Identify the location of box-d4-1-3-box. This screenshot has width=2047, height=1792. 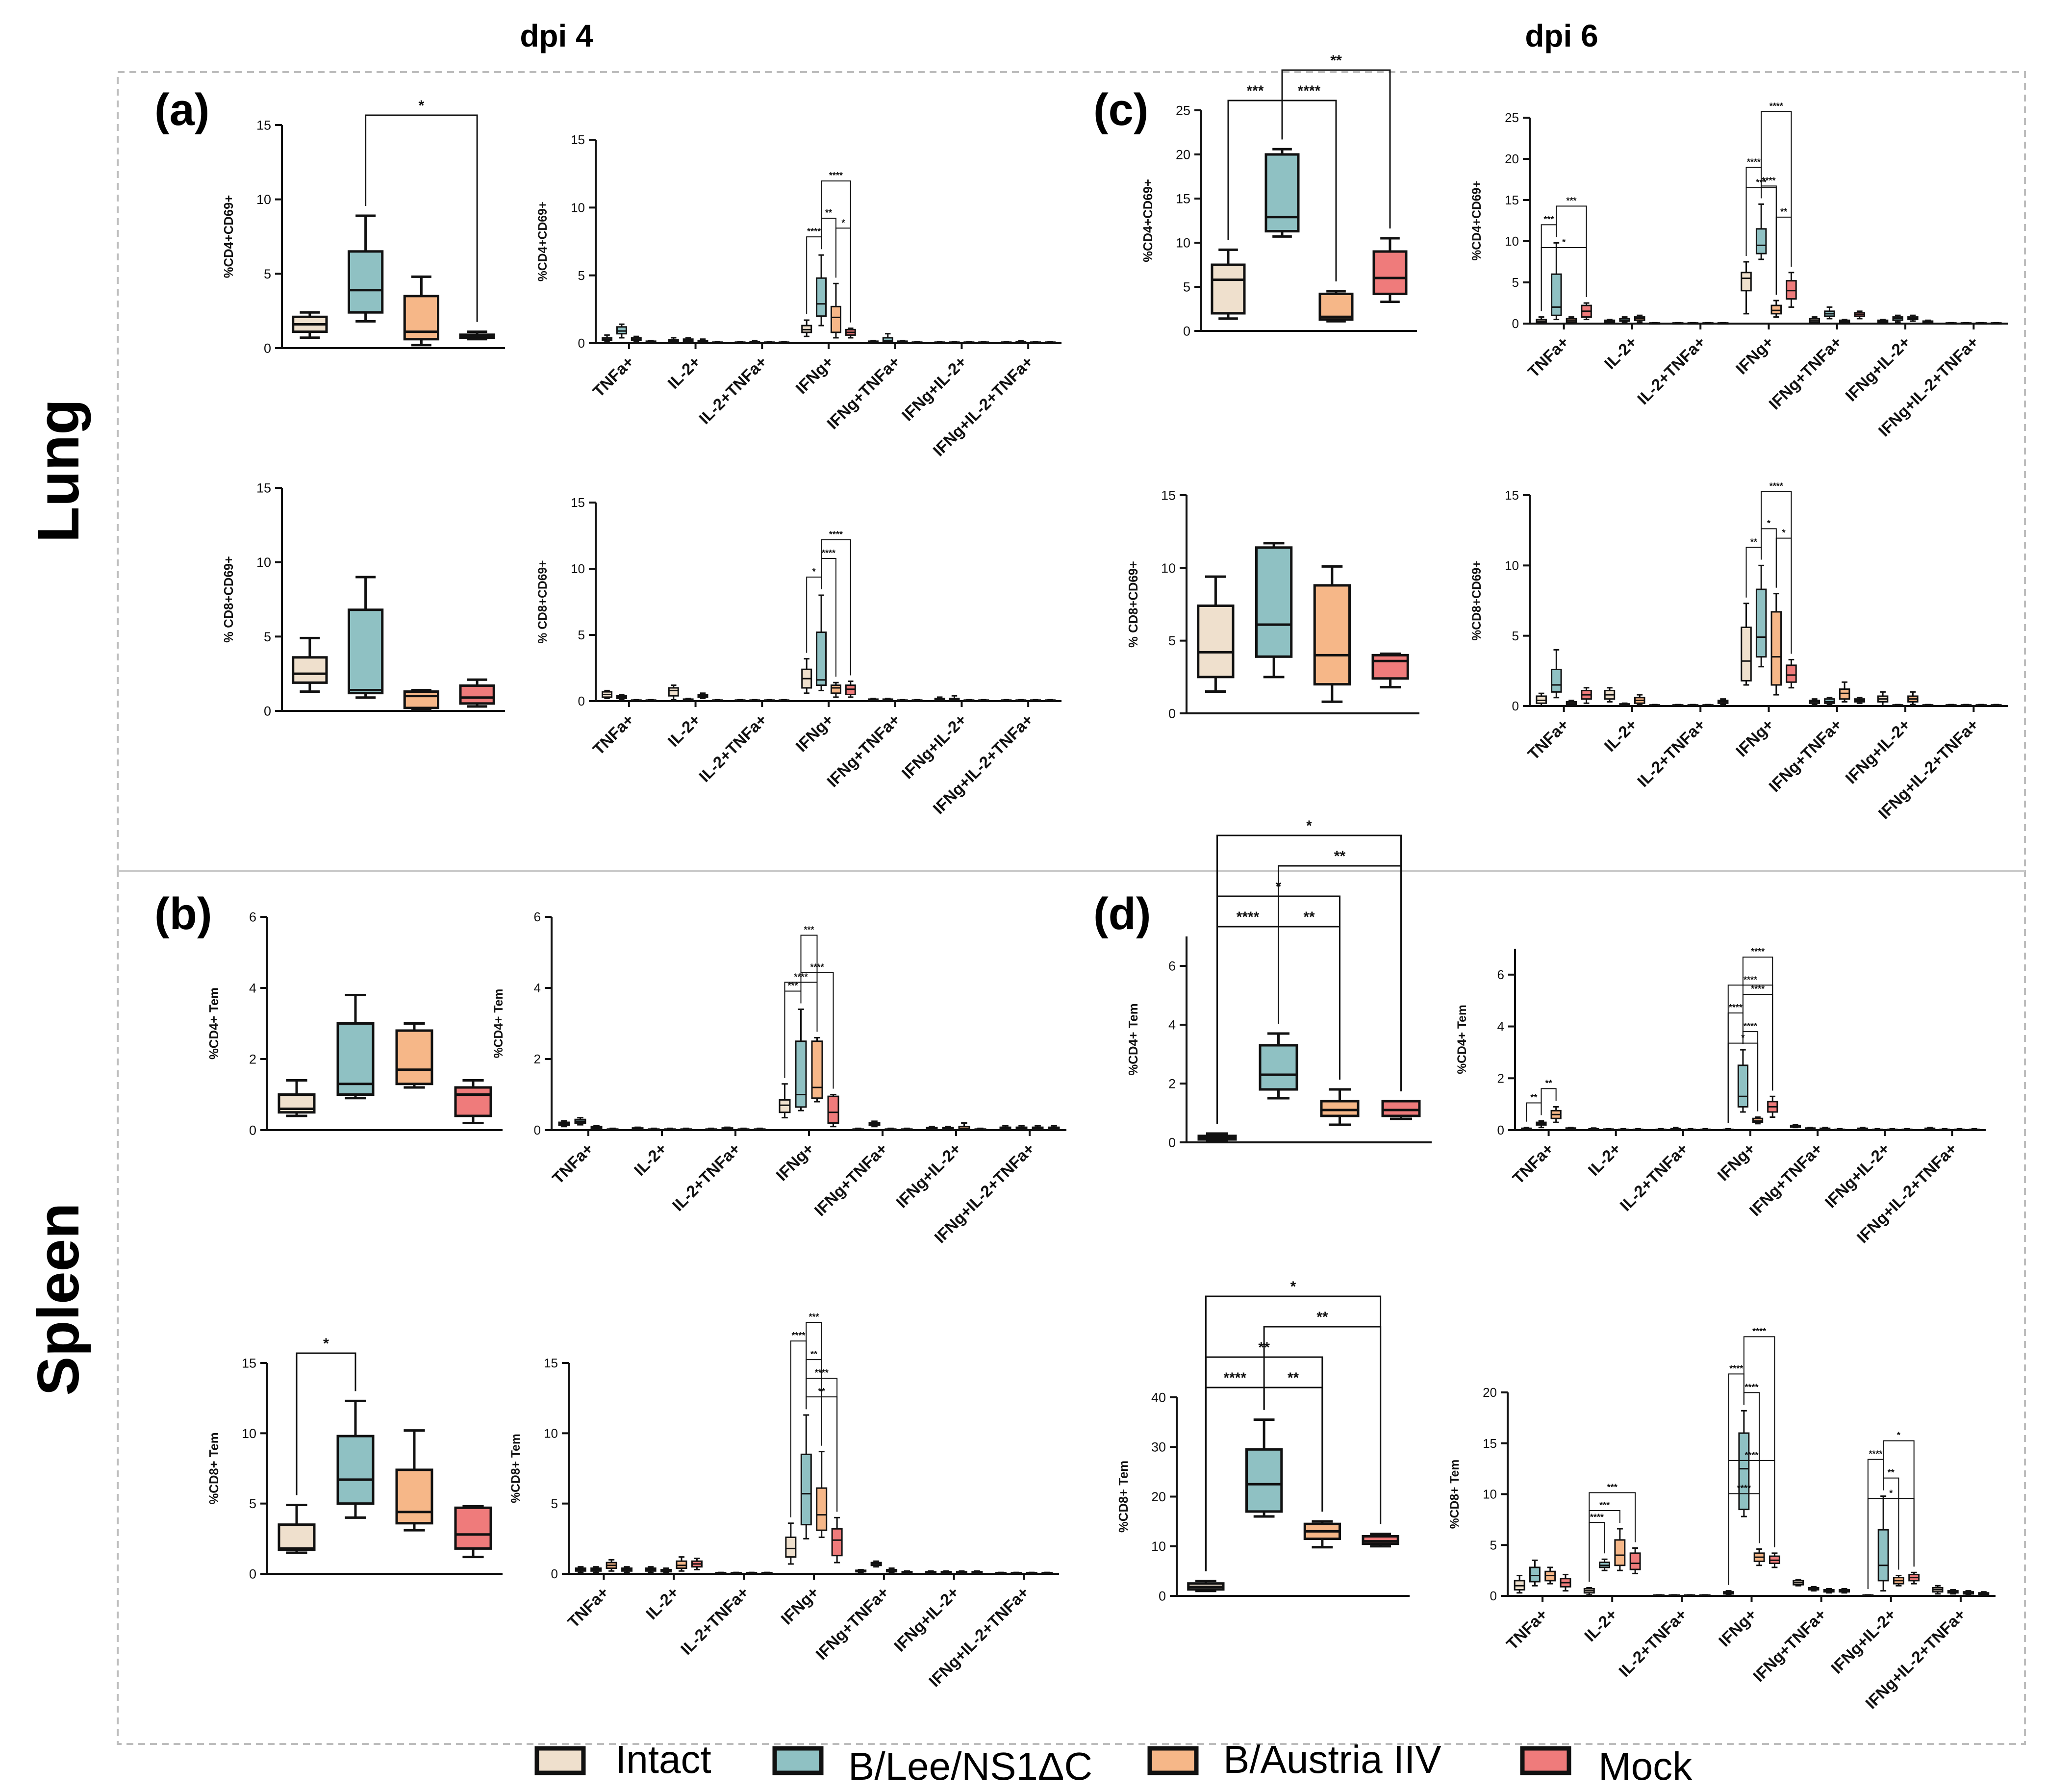
(1635, 1561).